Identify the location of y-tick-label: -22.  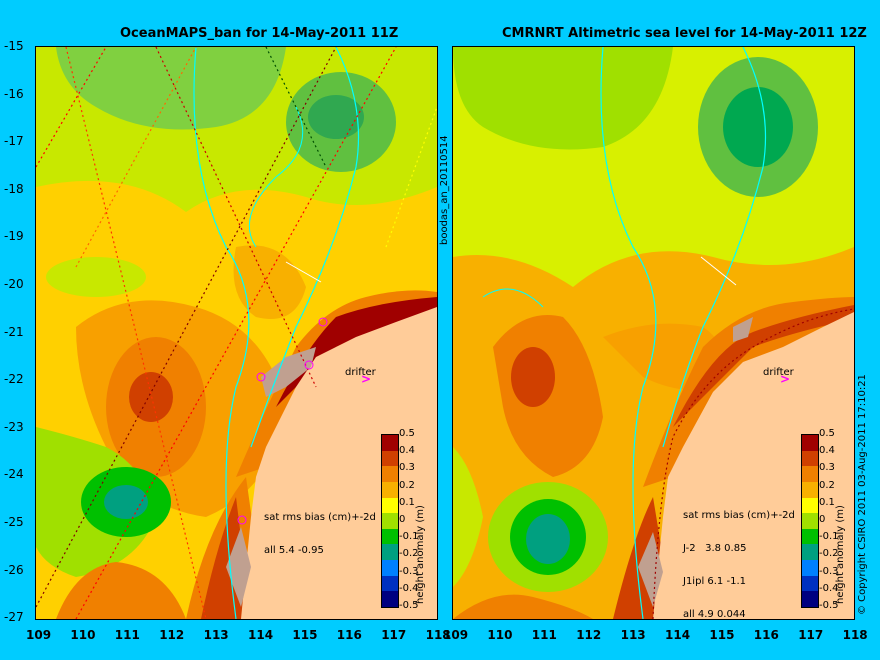
(14, 379).